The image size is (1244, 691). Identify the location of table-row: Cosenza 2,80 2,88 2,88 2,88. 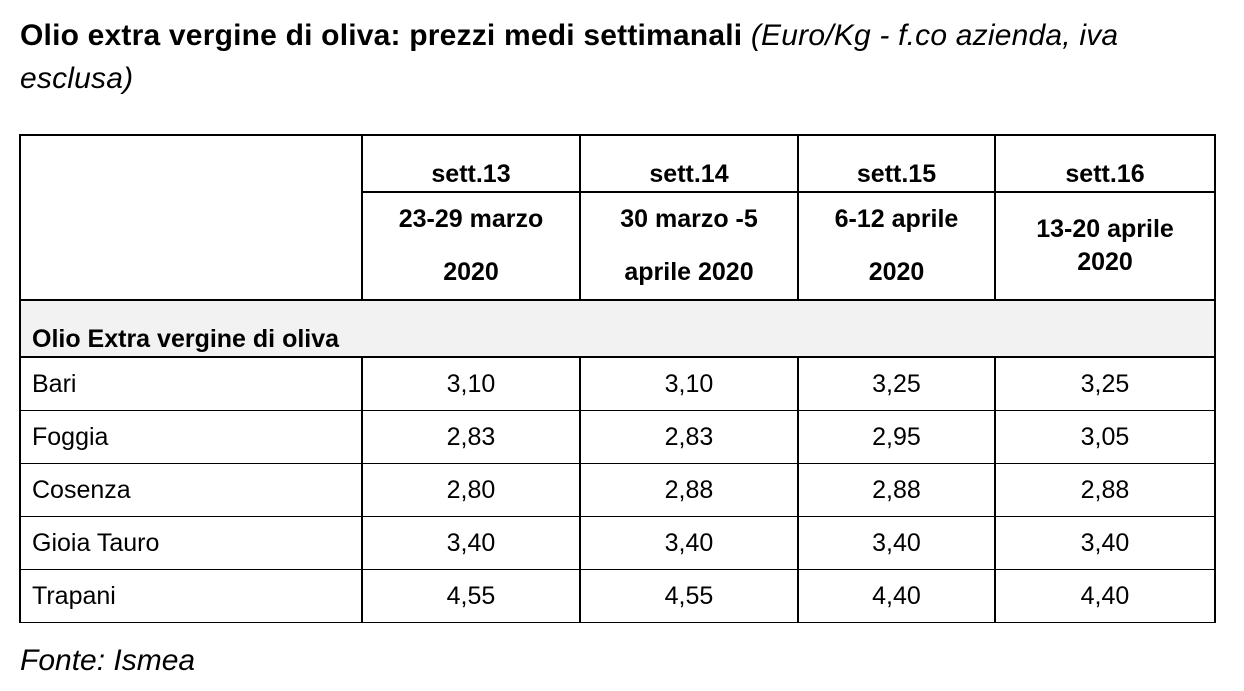
(617, 490).